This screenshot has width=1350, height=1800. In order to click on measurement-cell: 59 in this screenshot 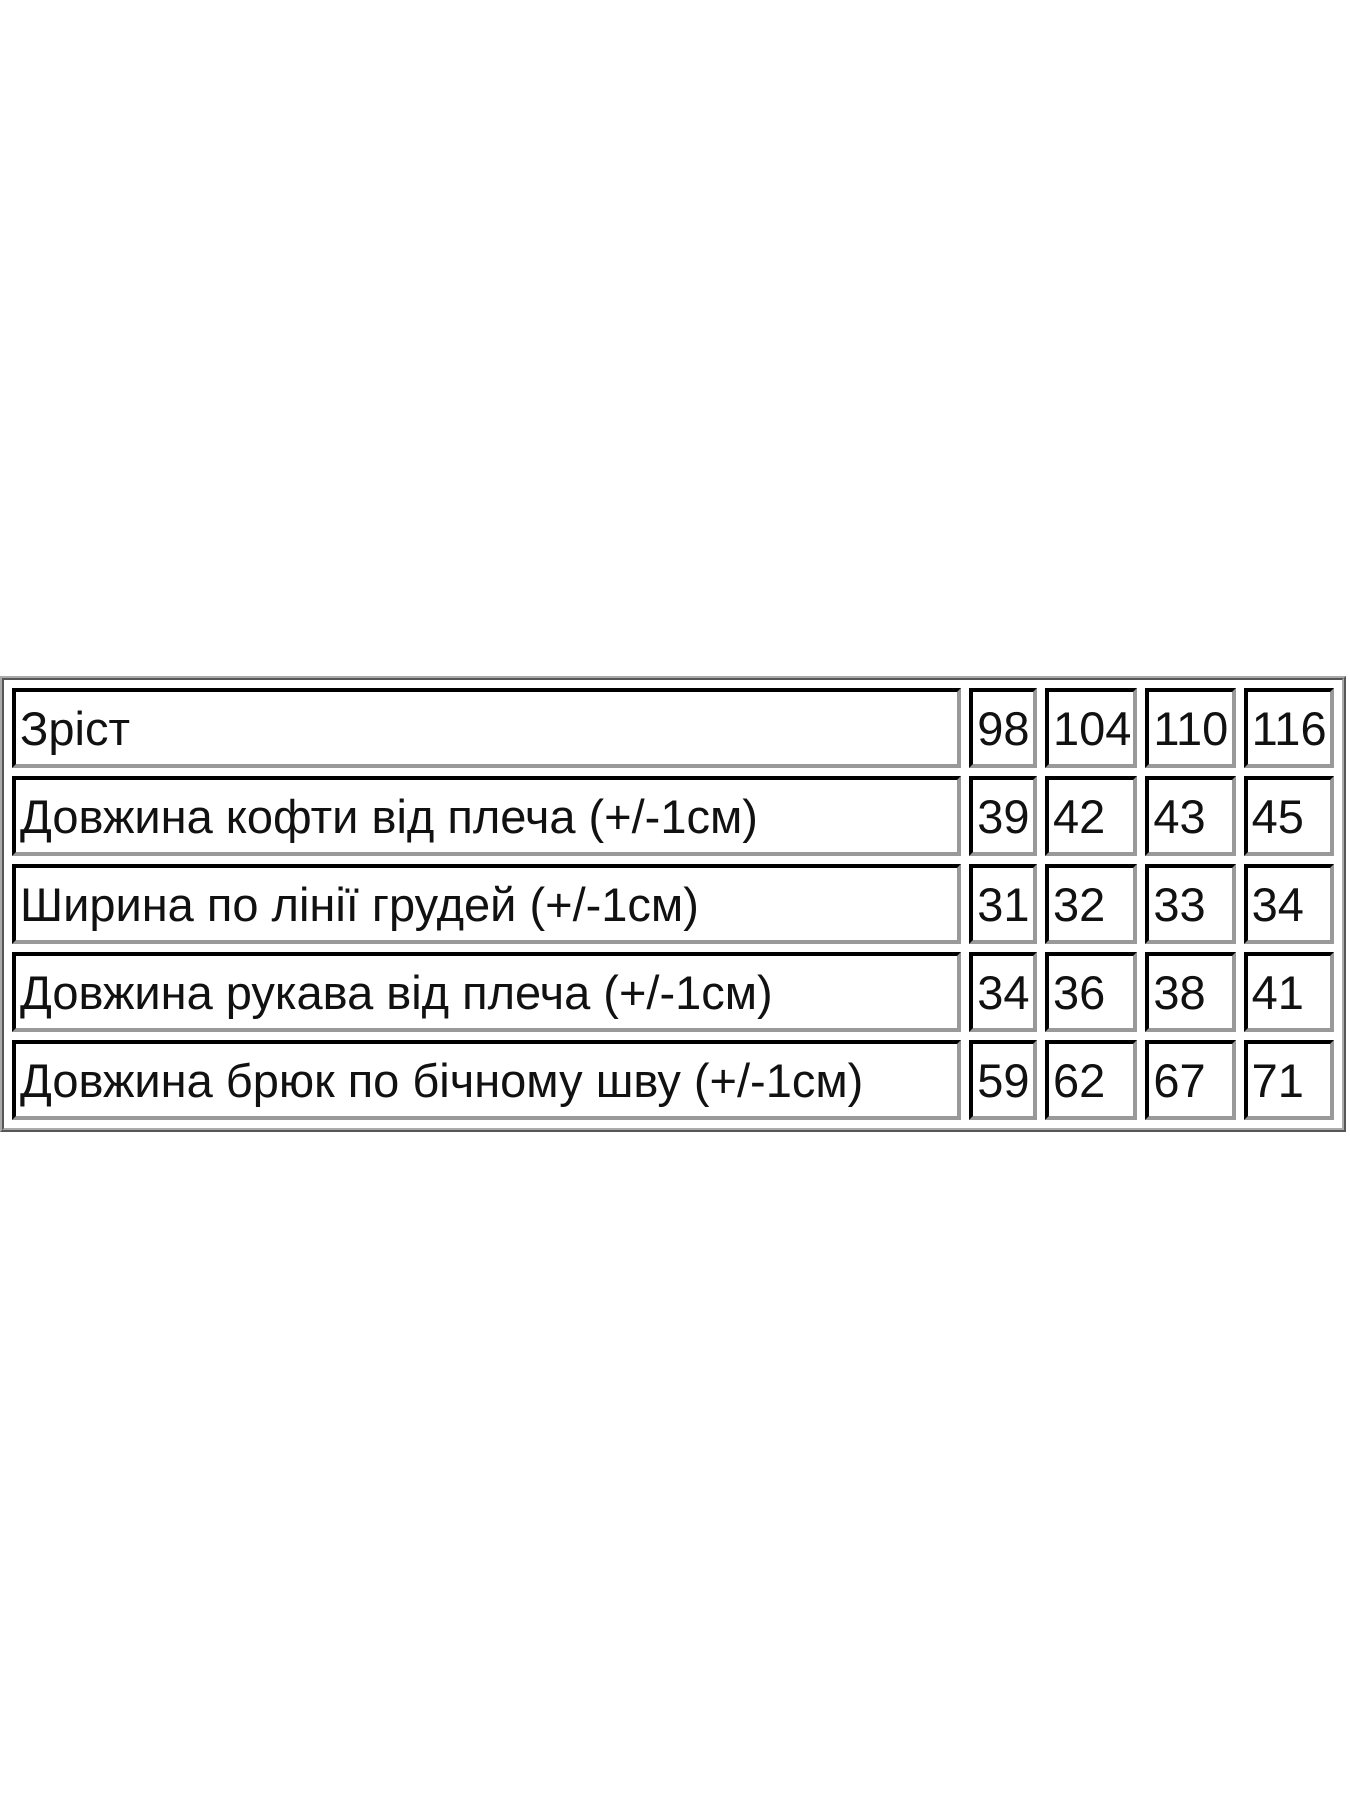, I will do `click(1003, 1080)`.